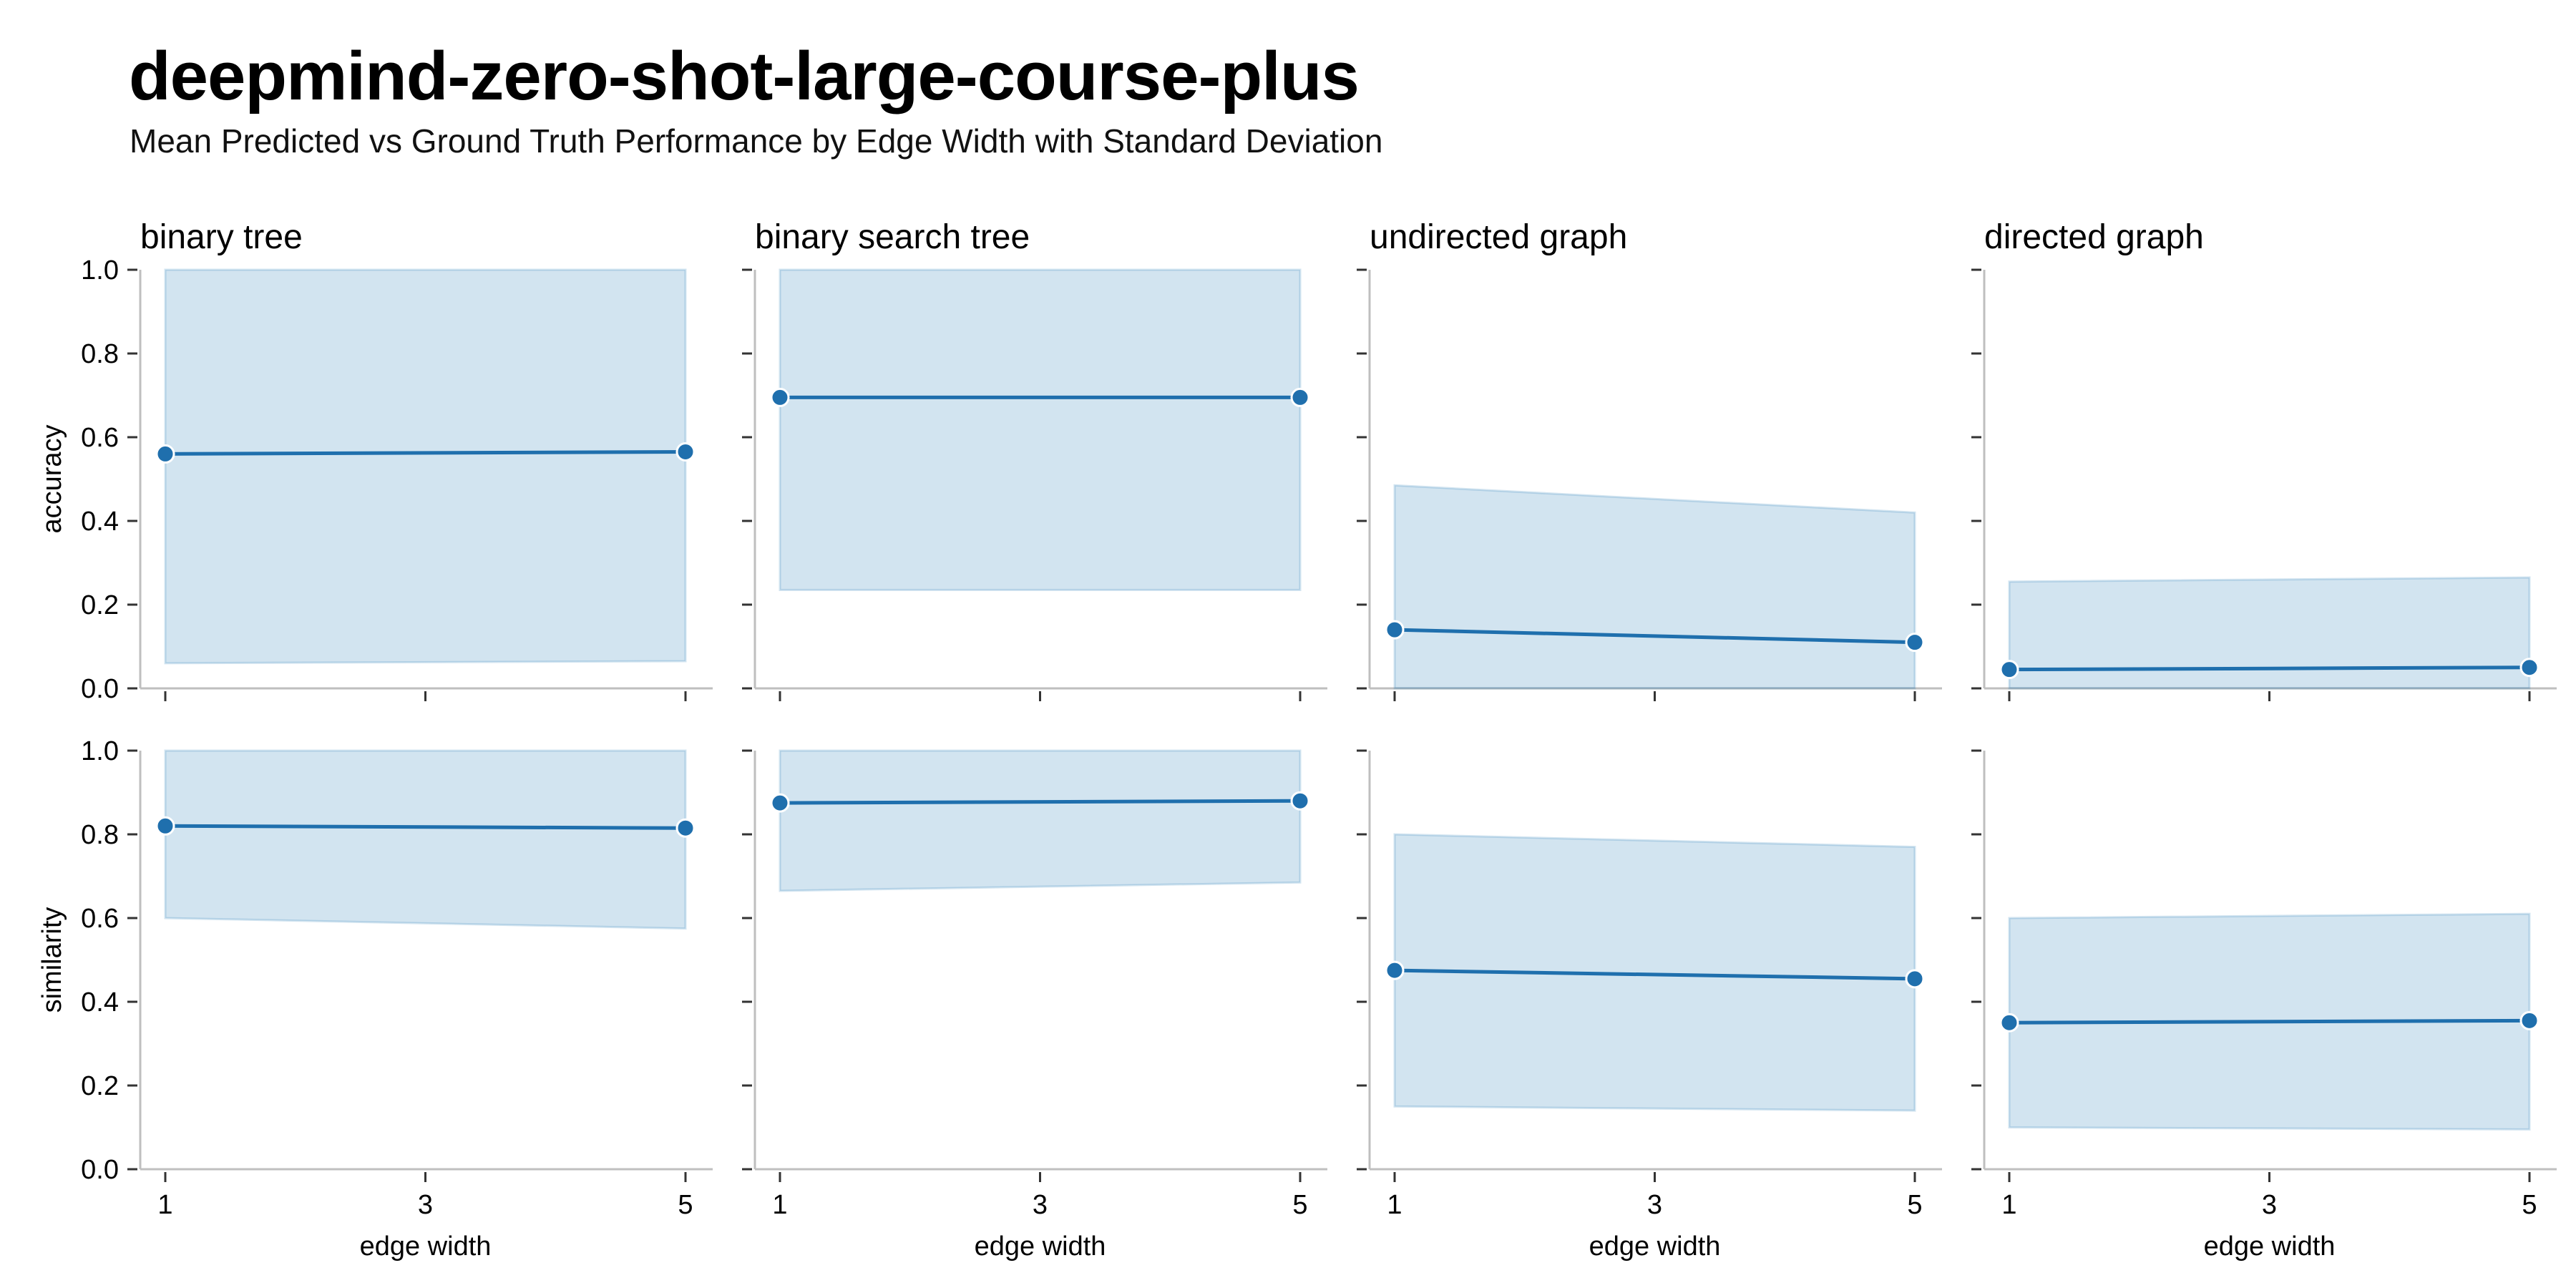 This screenshot has height=1288, width=2576. I want to click on chart-title: deepmind-zero-shot-large-course-plus, so click(744, 76).